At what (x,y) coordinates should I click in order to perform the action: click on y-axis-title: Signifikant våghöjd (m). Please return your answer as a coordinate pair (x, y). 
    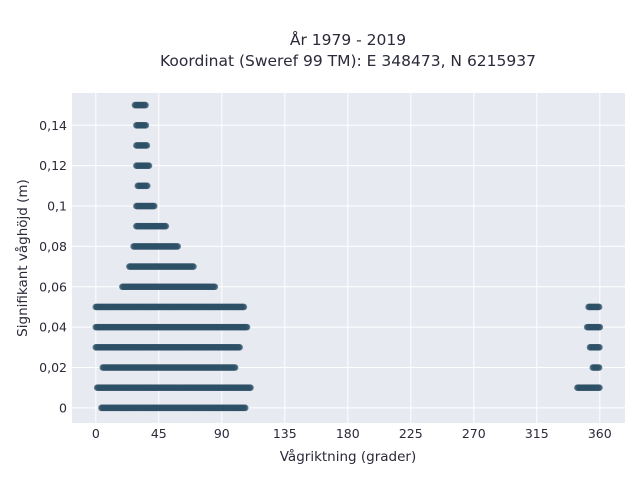
    Looking at the image, I should click on (22, 258).